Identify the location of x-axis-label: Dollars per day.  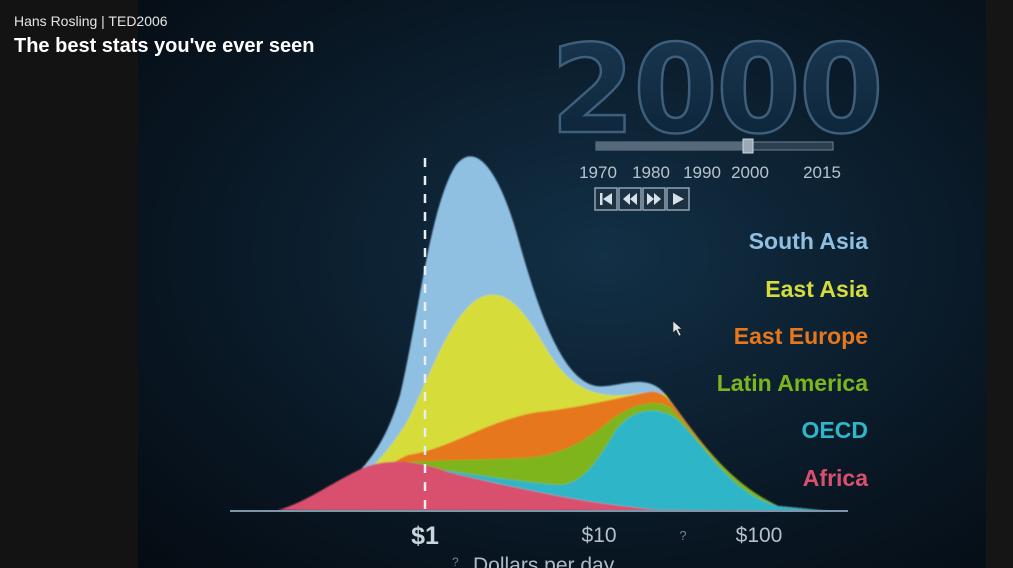
(544, 561).